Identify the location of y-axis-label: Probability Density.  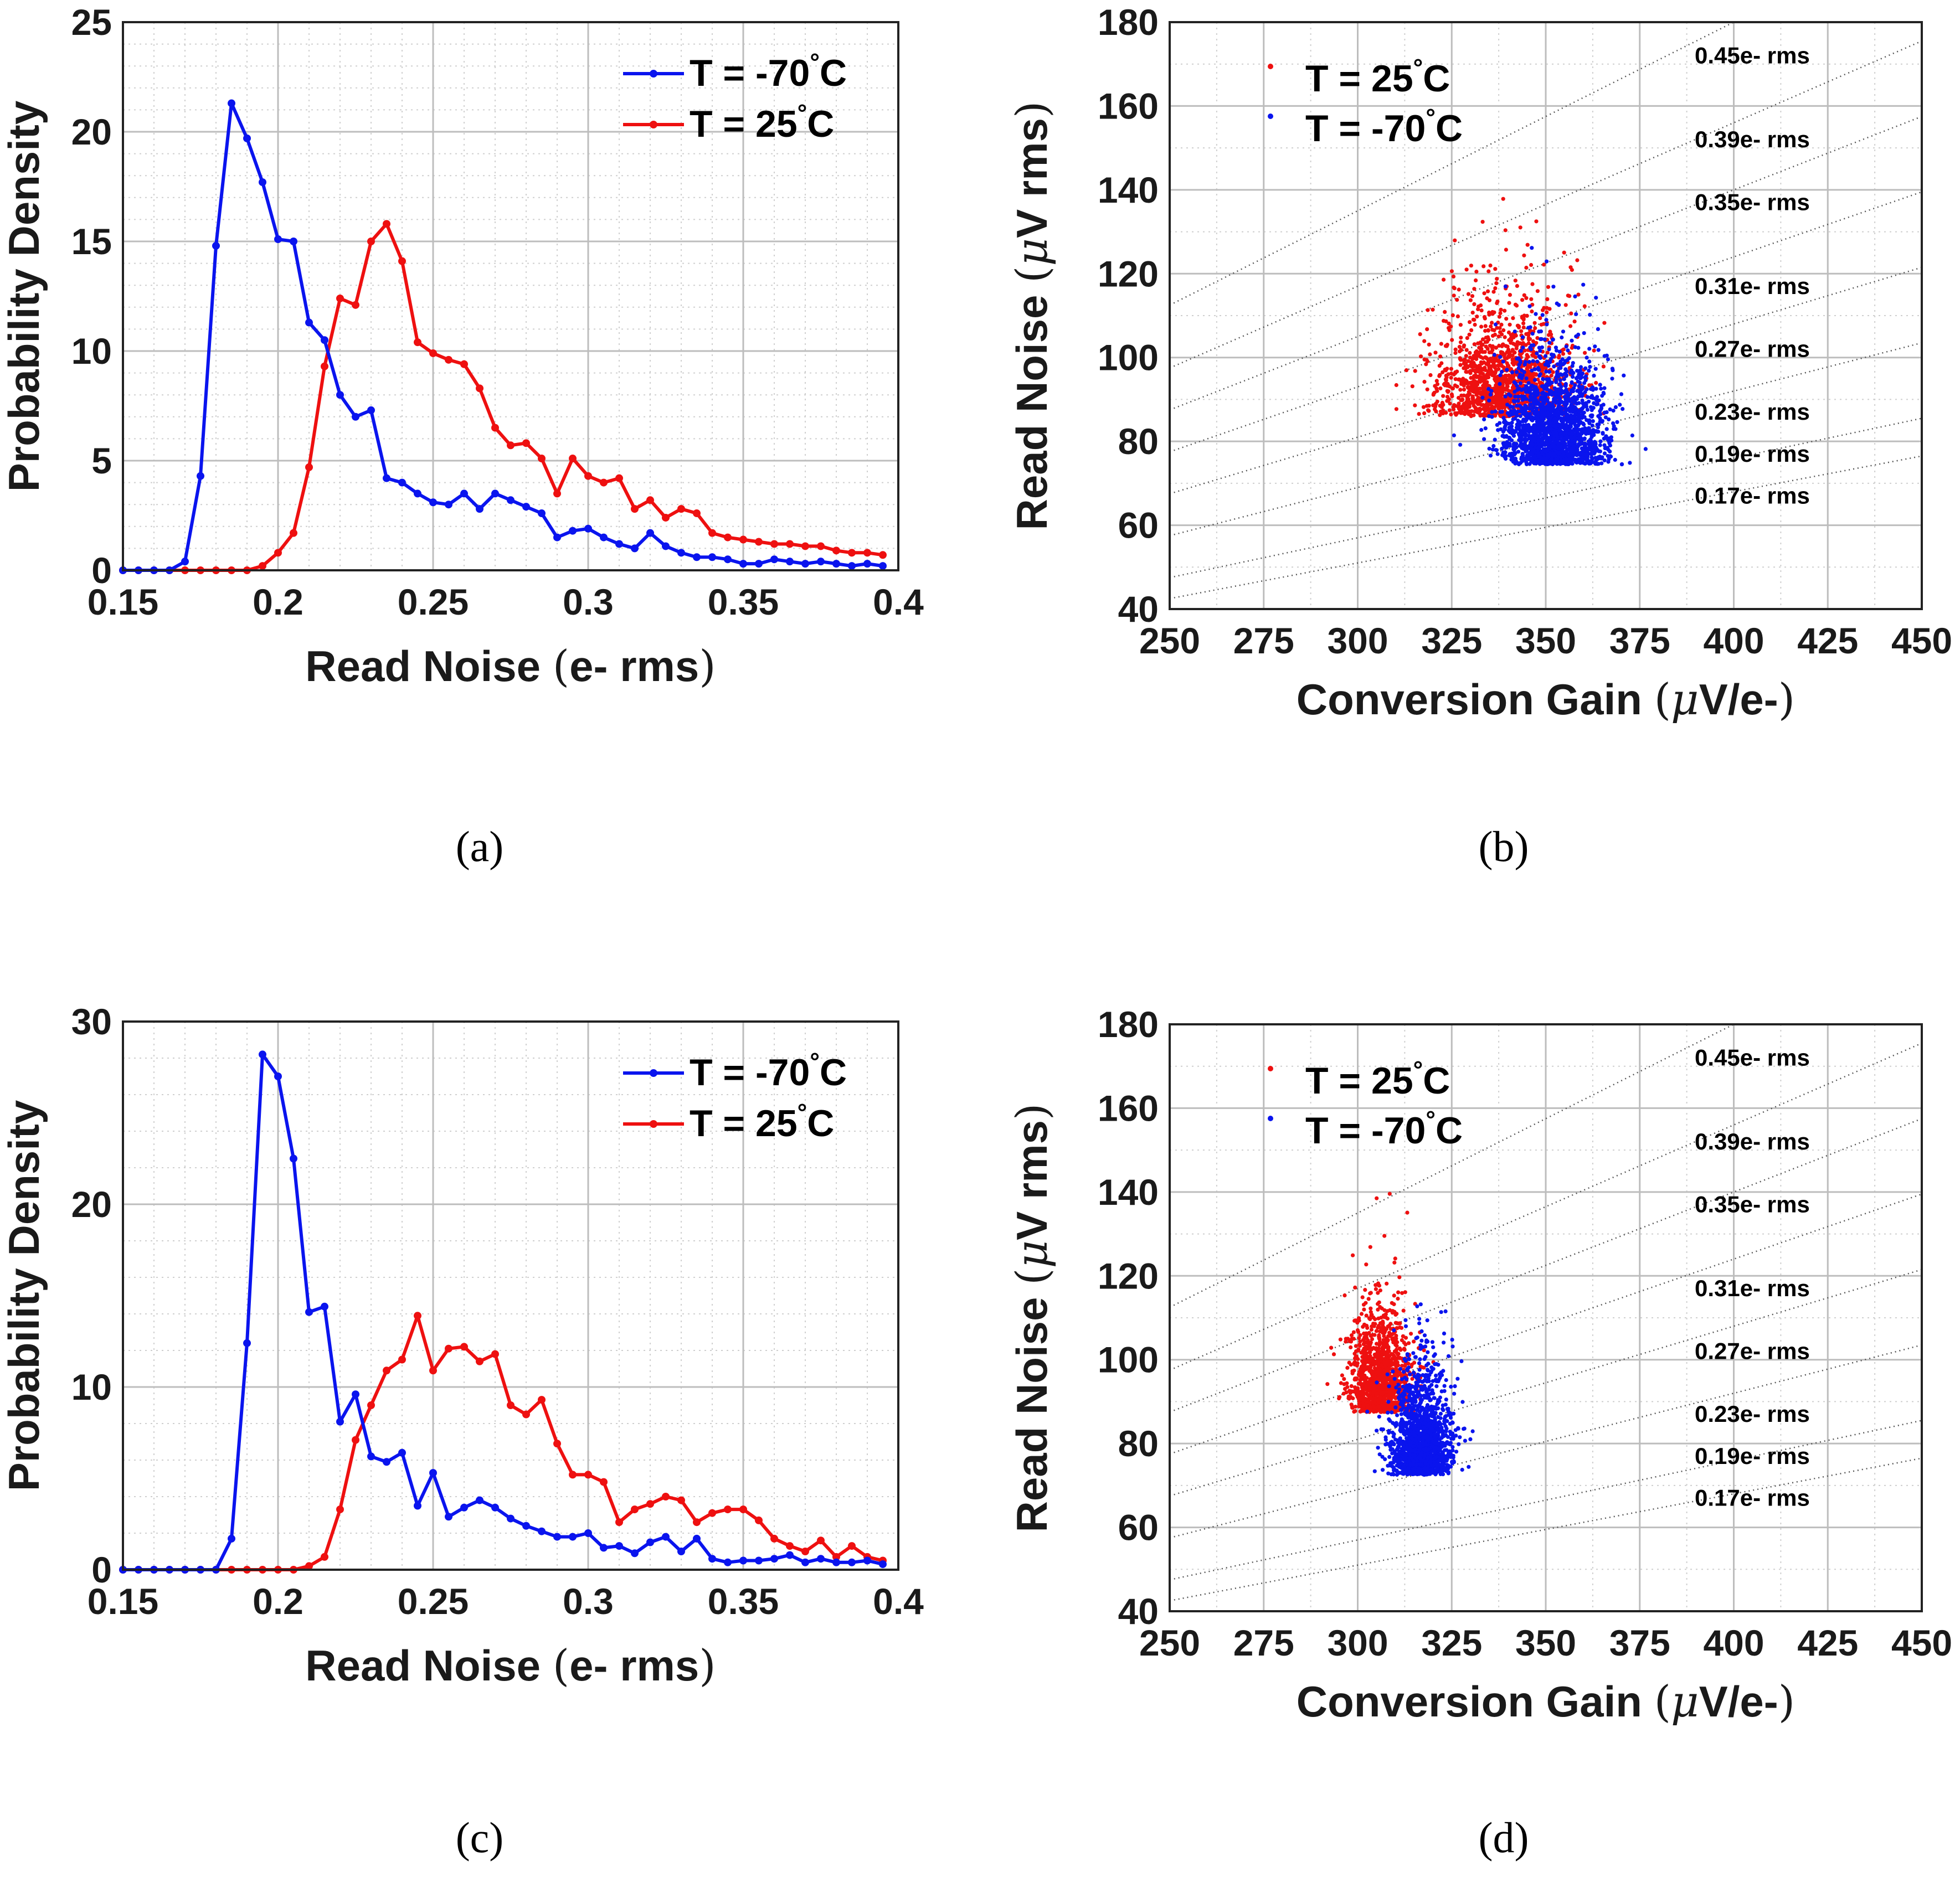
(24, 1296).